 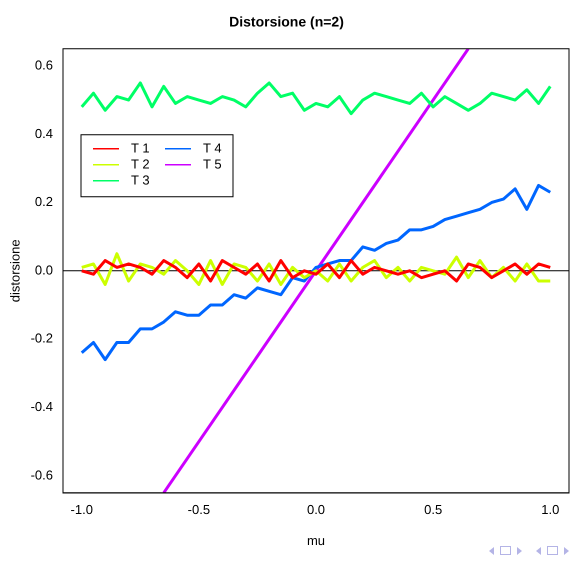 I want to click on y-tick-label: 0.4, so click(x=43, y=133).